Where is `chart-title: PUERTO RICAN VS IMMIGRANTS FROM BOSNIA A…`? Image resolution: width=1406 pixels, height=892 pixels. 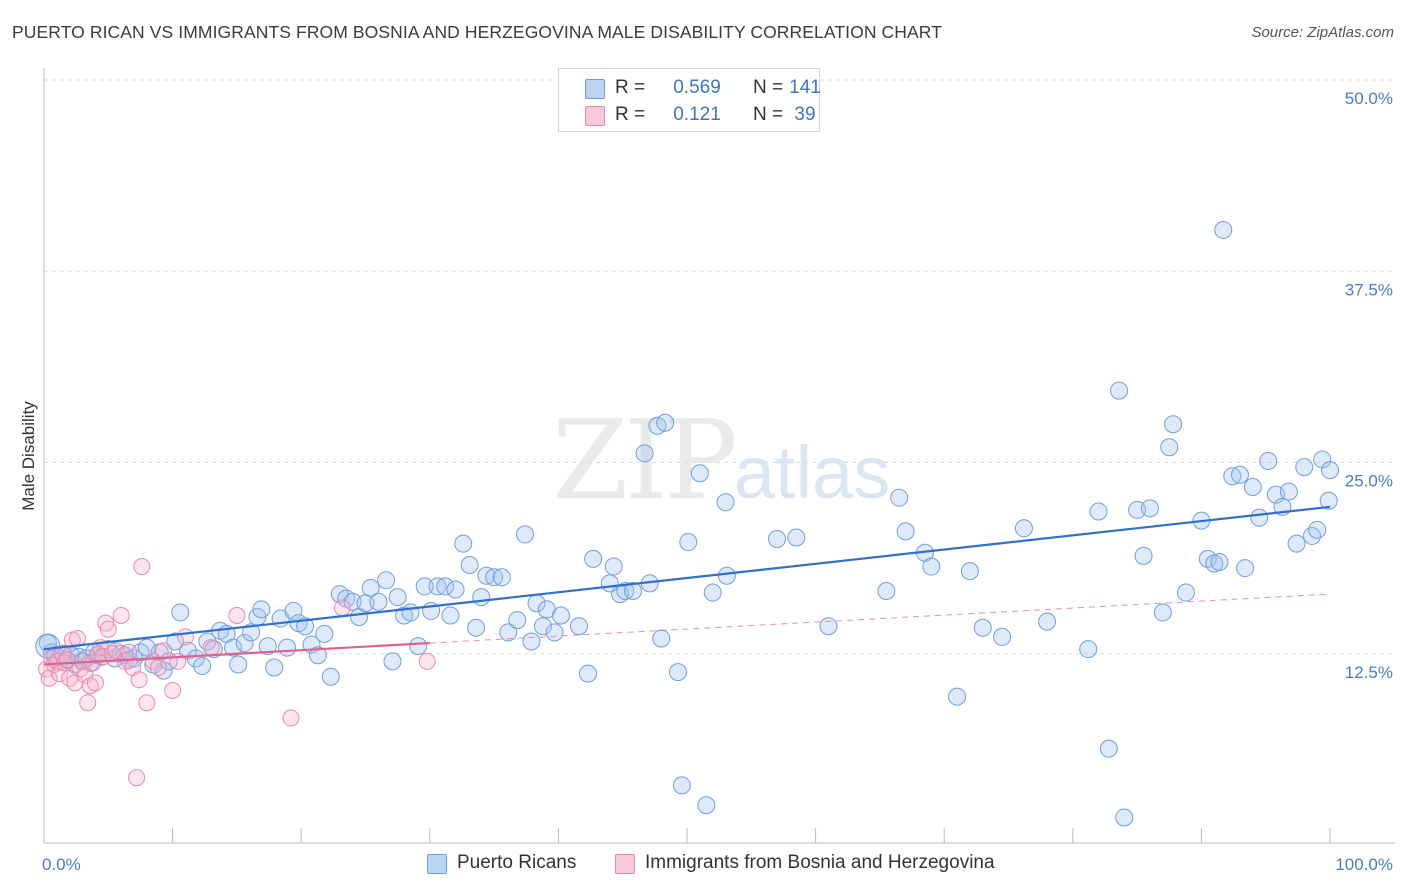 chart-title: PUERTO RICAN VS IMMIGRANTS FROM BOSNIA A… is located at coordinates (477, 32).